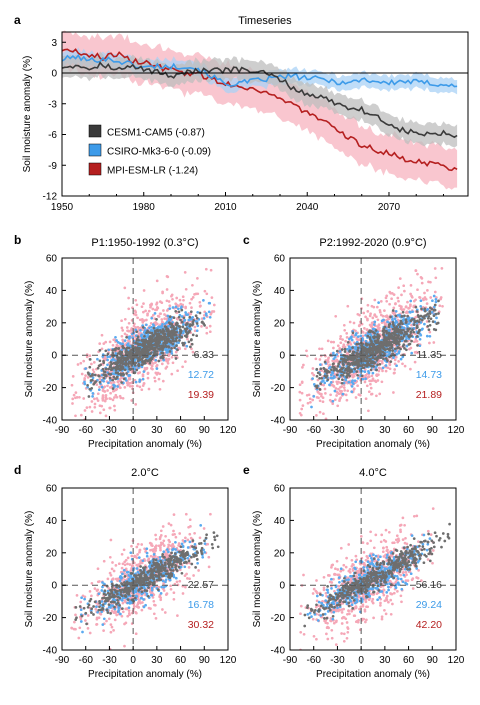  Describe the element at coordinates (29, 339) in the screenshot. I see `y-axis-label: Soil moisture anomaly (%)` at that location.